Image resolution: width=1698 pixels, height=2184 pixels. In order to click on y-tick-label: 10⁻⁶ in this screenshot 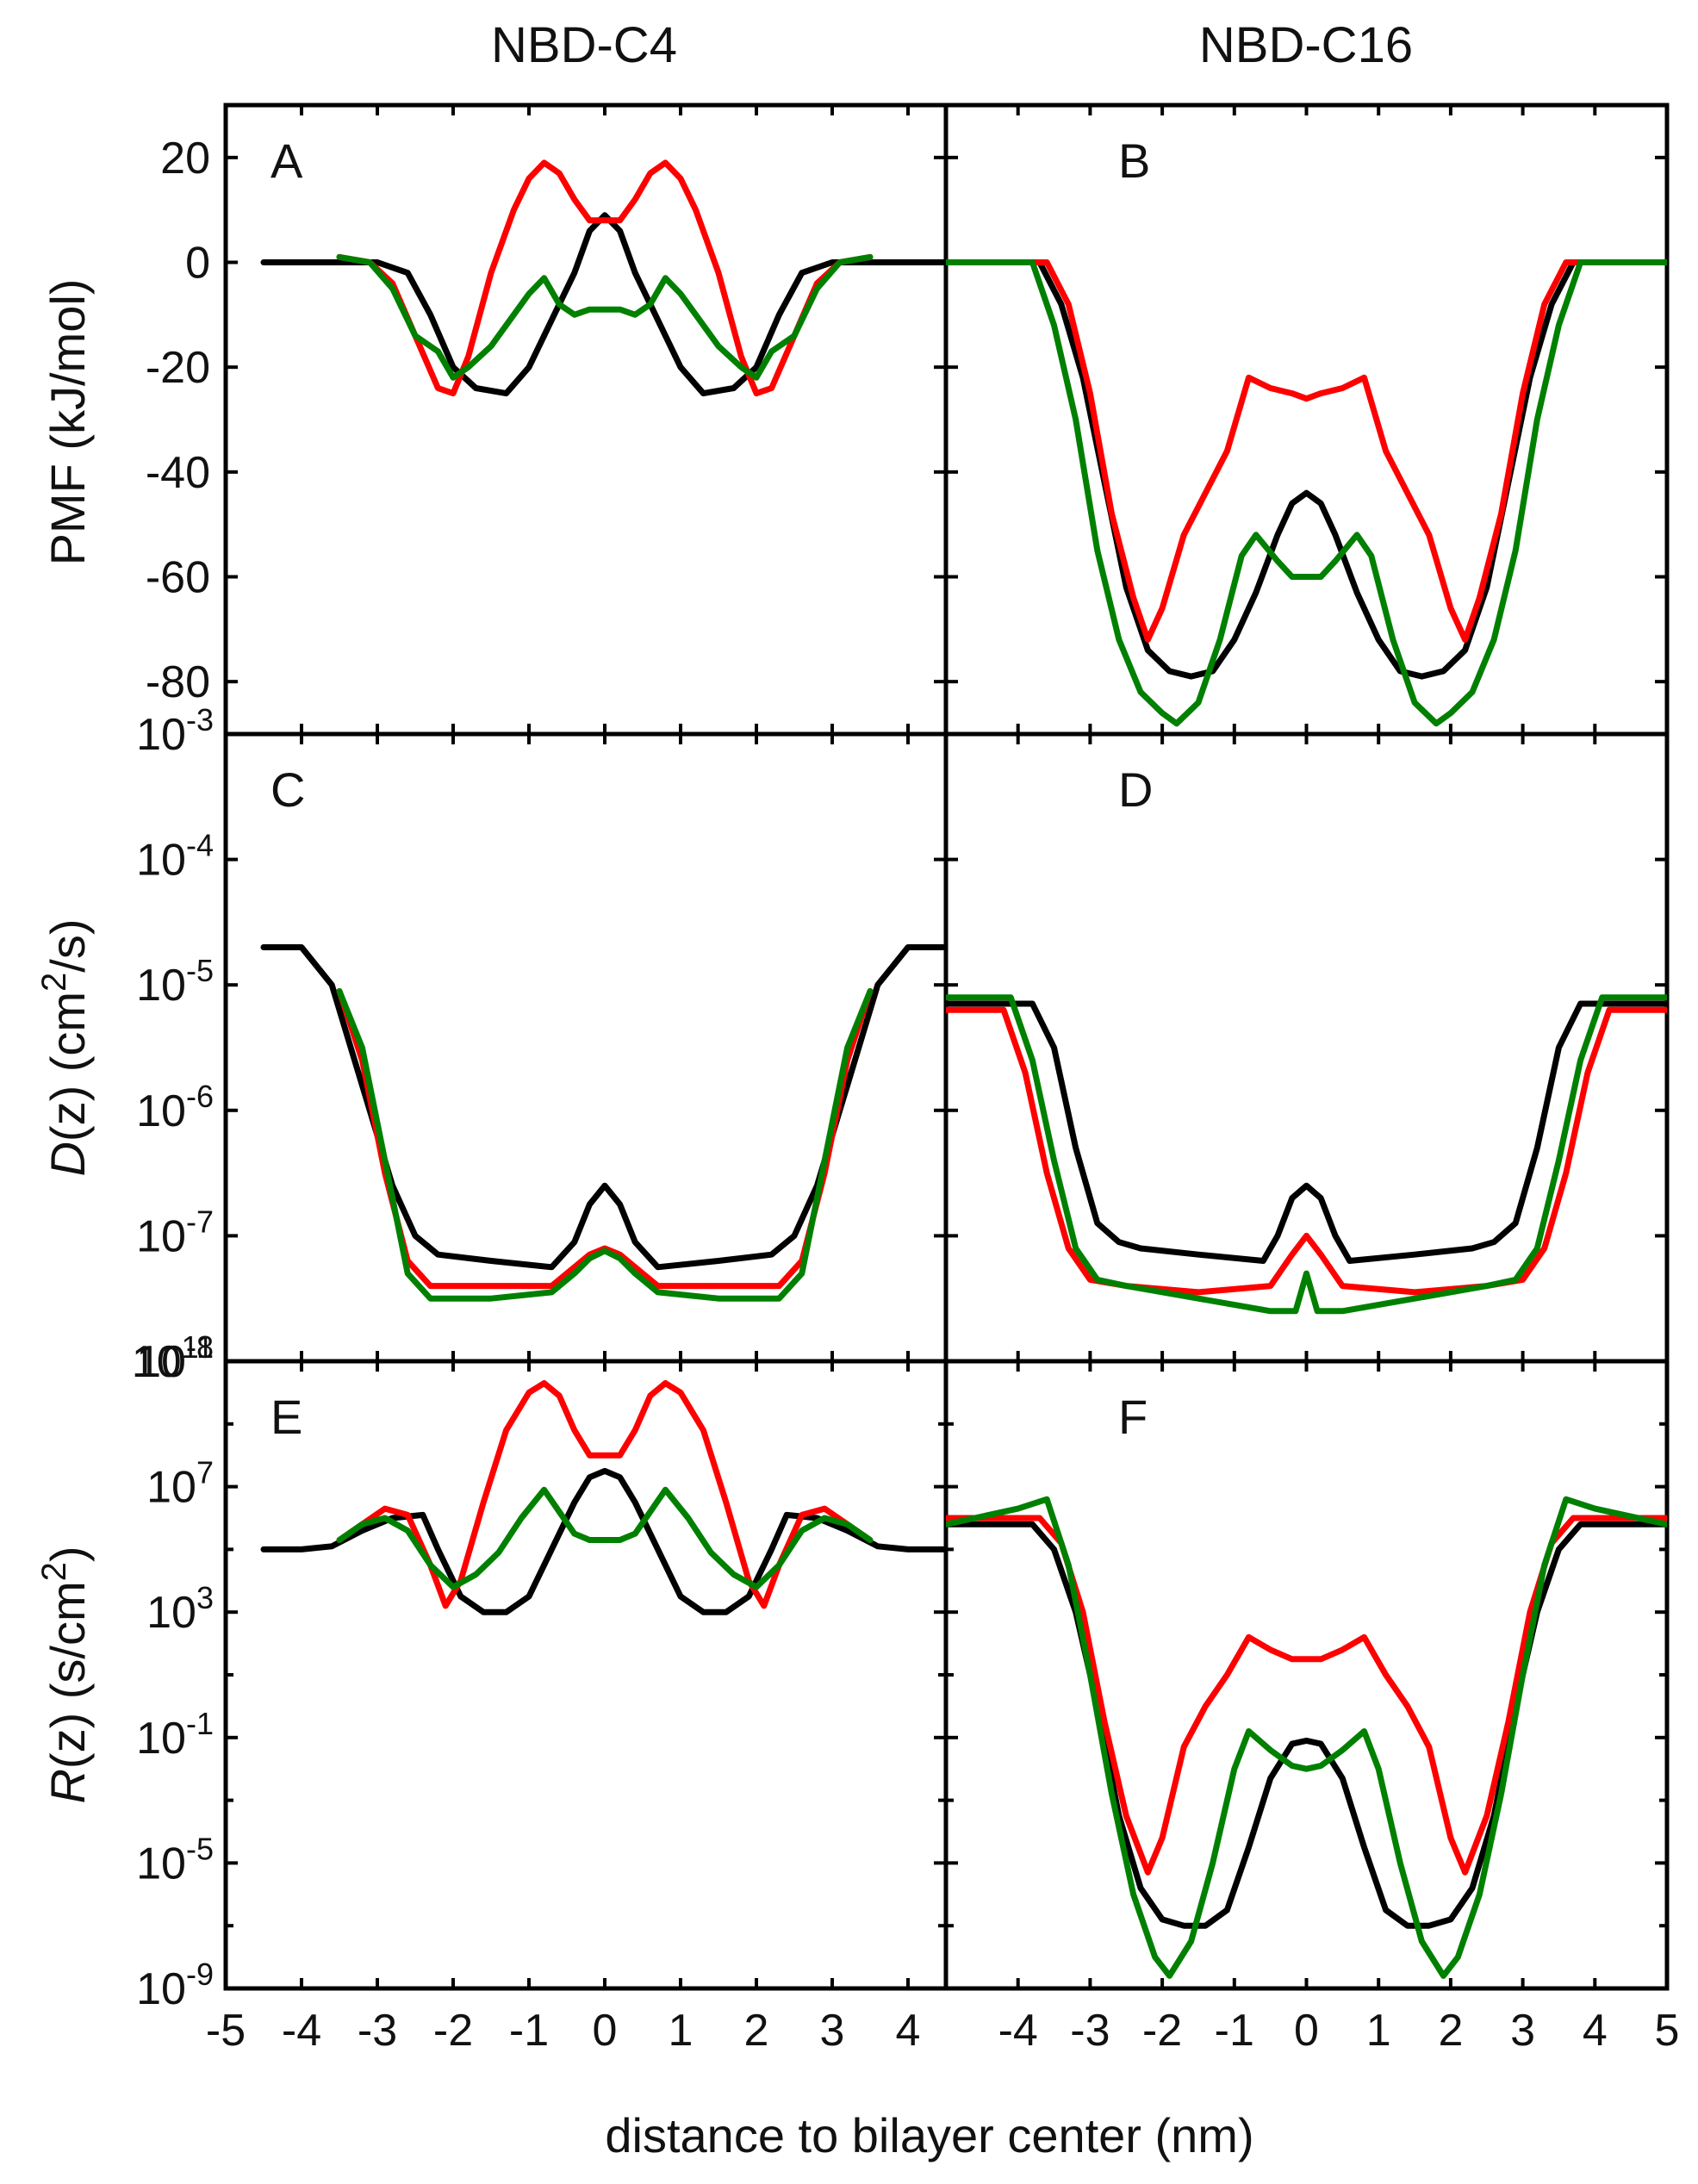, I will do `click(175, 1108)`.